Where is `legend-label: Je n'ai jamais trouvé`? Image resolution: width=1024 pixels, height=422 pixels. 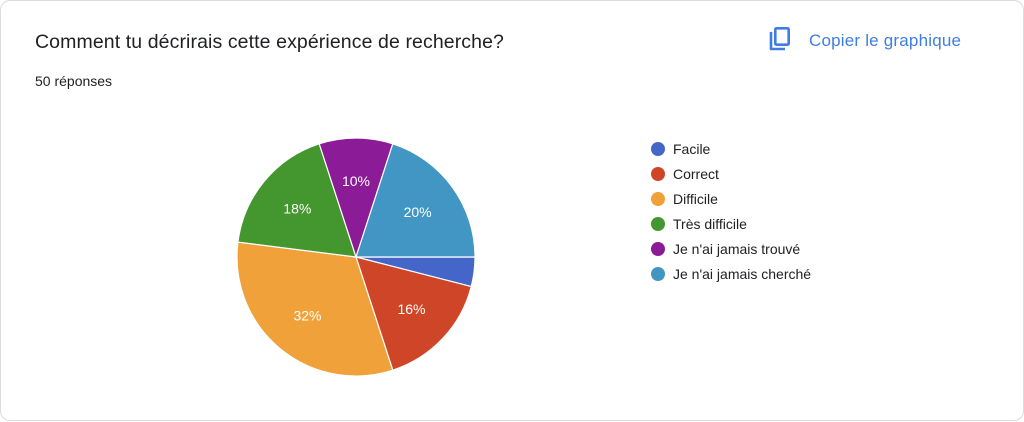
legend-label: Je n'ai jamais trouvé is located at coordinates (737, 248).